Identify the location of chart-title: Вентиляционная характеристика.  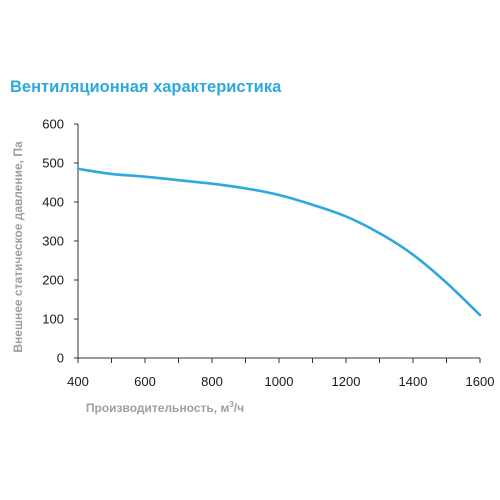
(146, 87).